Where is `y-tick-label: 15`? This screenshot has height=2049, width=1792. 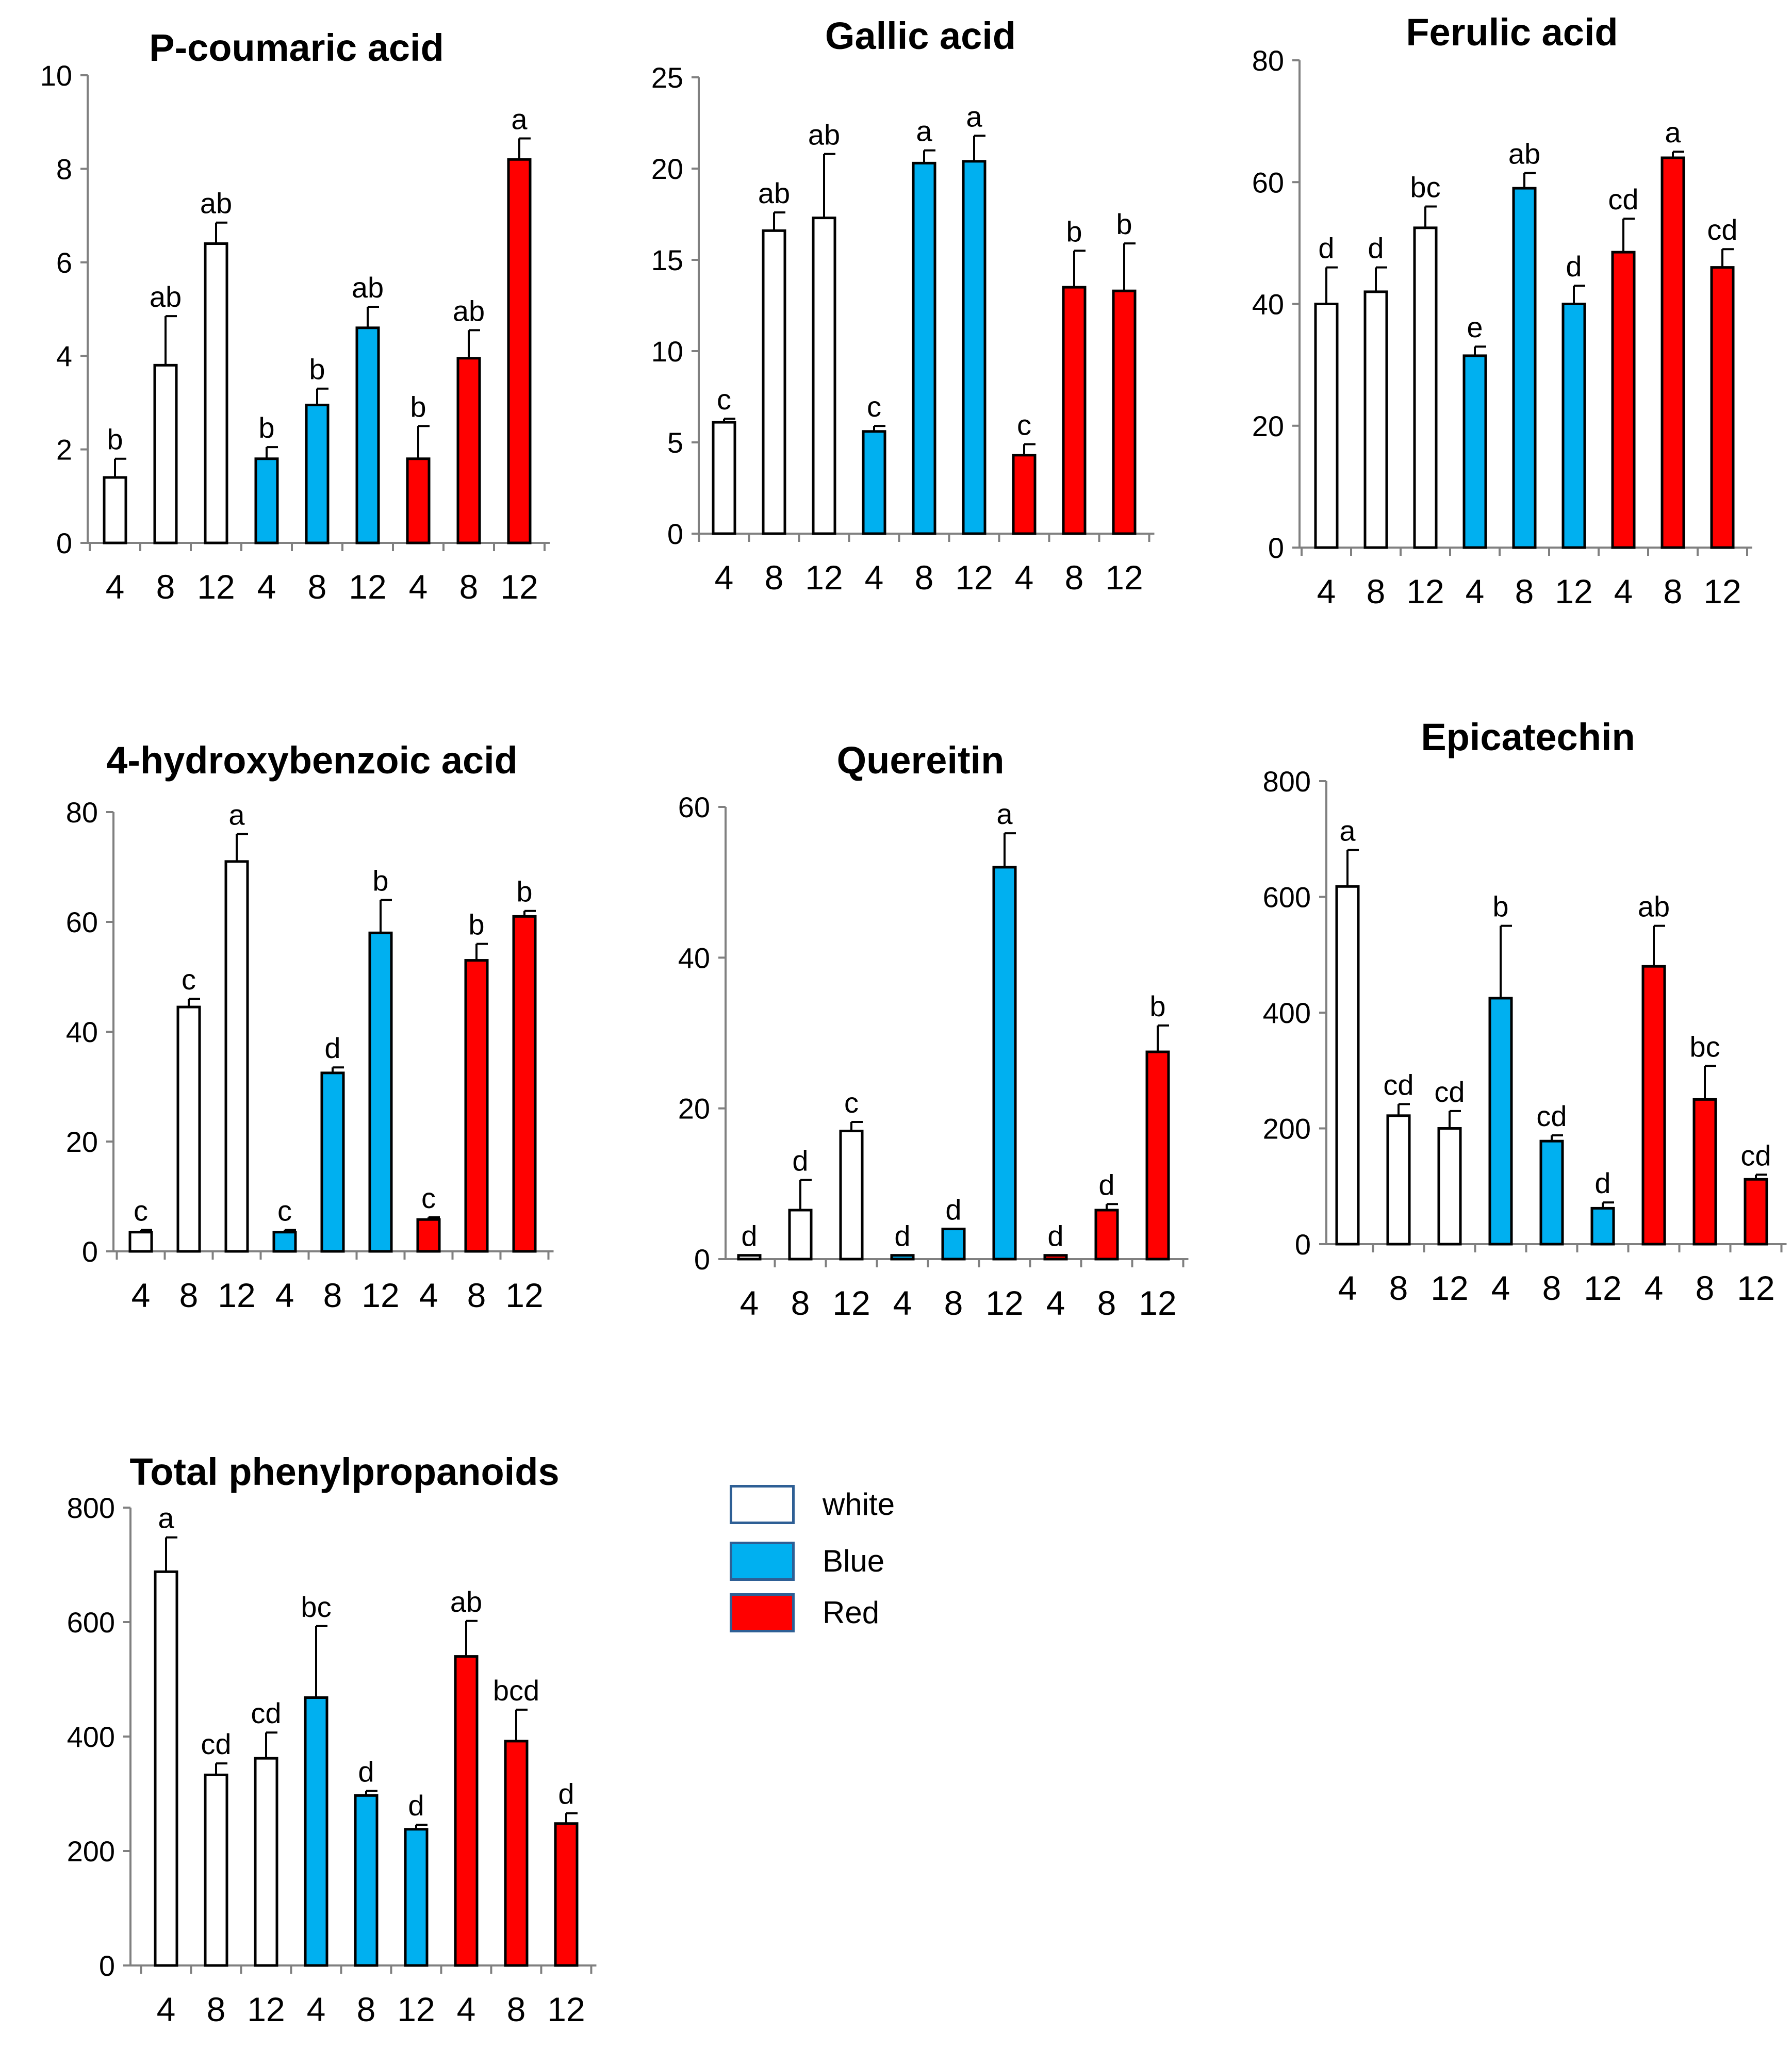 y-tick-label: 15 is located at coordinates (667, 260).